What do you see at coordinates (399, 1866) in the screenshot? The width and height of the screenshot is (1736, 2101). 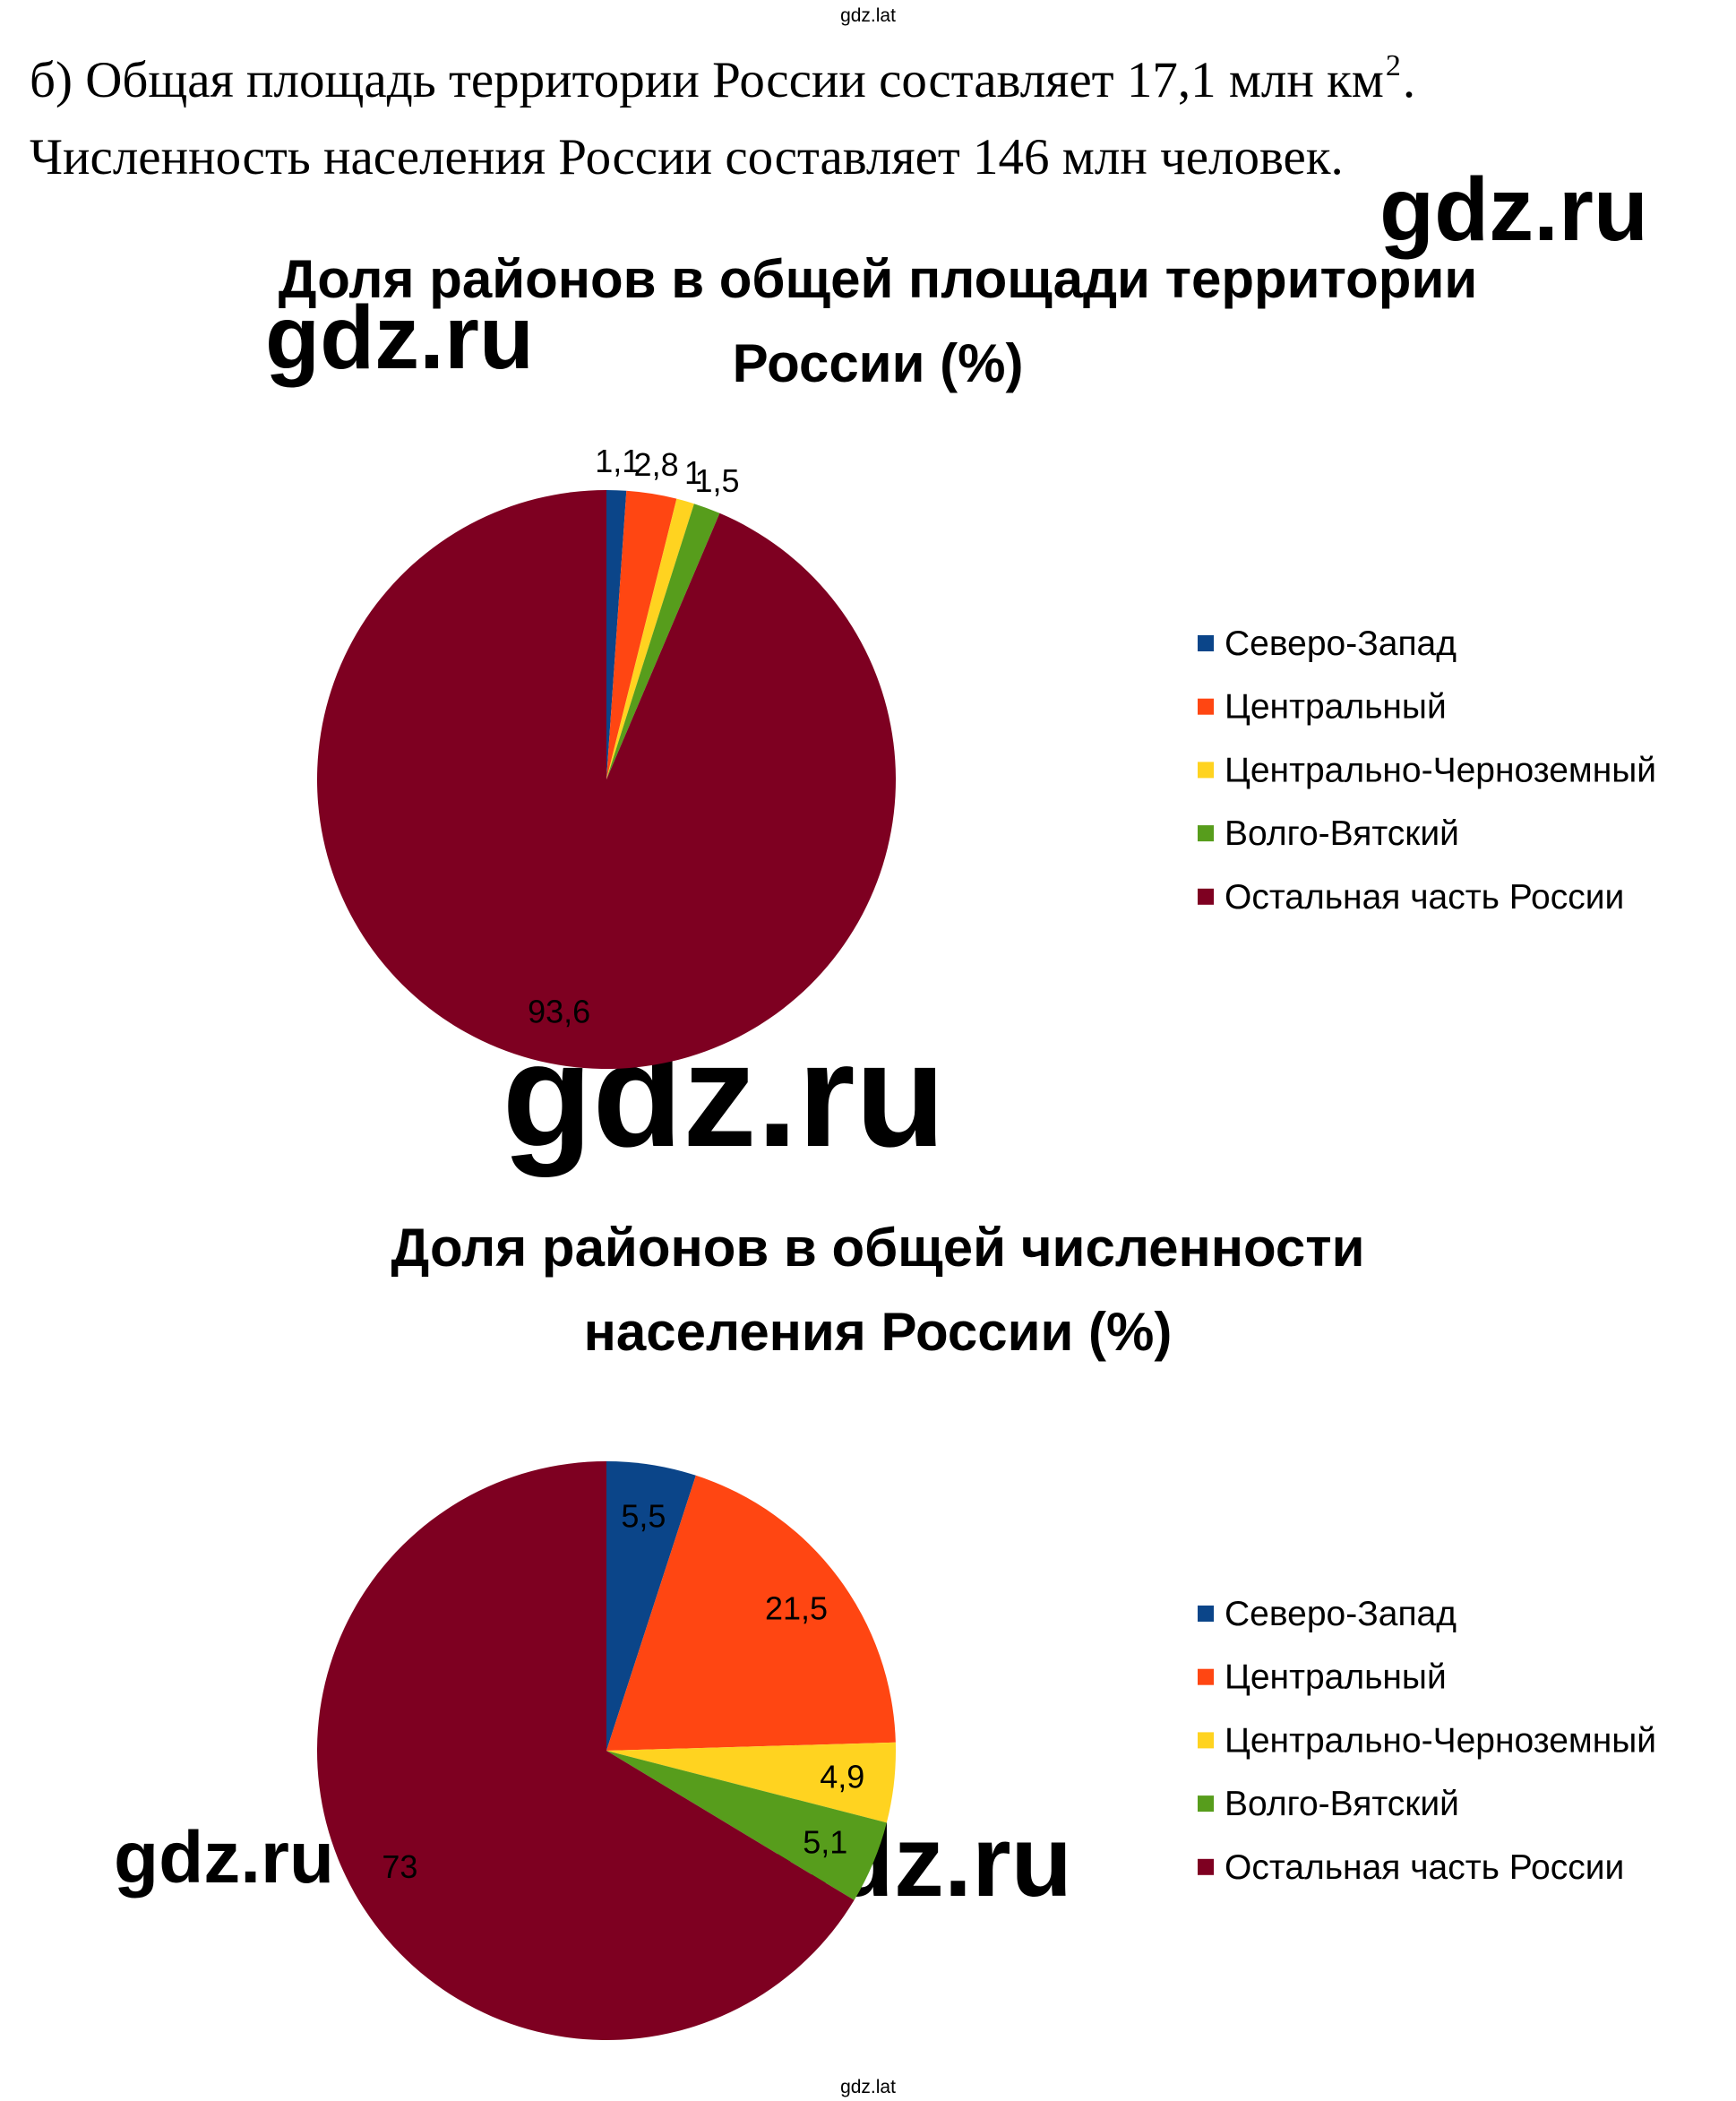 I see `data-label: 73` at bounding box center [399, 1866].